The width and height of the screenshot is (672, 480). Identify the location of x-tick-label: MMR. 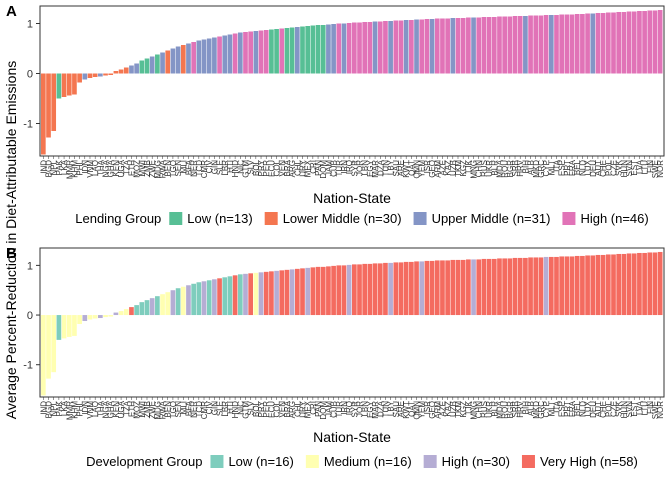
(69, 410).